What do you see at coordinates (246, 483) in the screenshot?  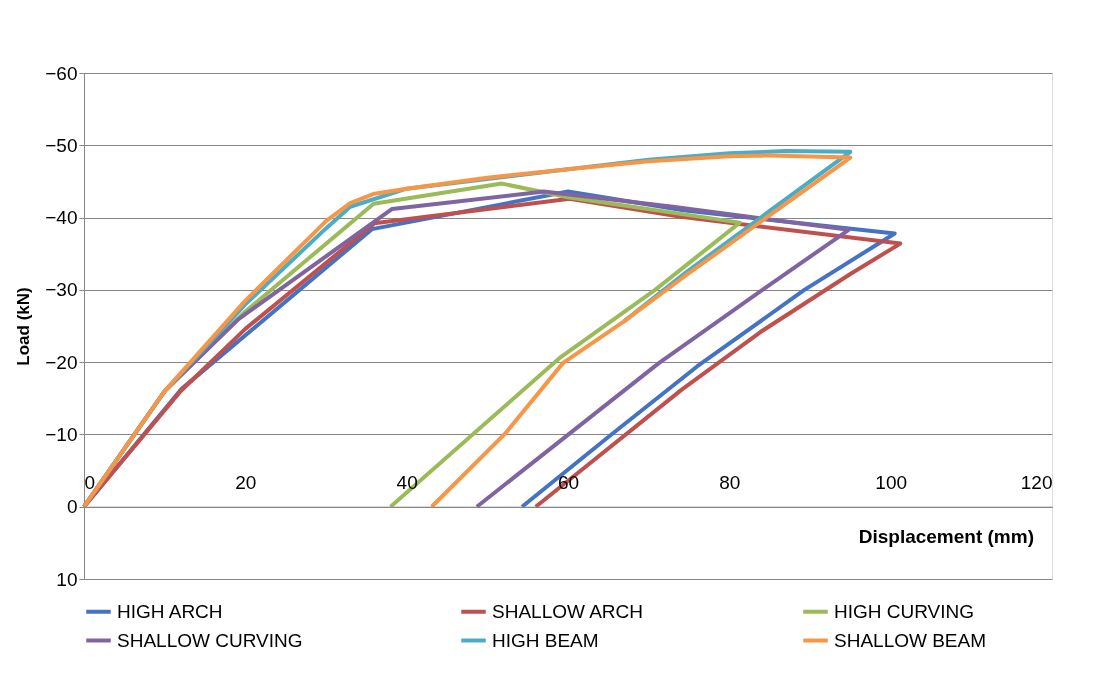 I see `x-tick-label: 20` at bounding box center [246, 483].